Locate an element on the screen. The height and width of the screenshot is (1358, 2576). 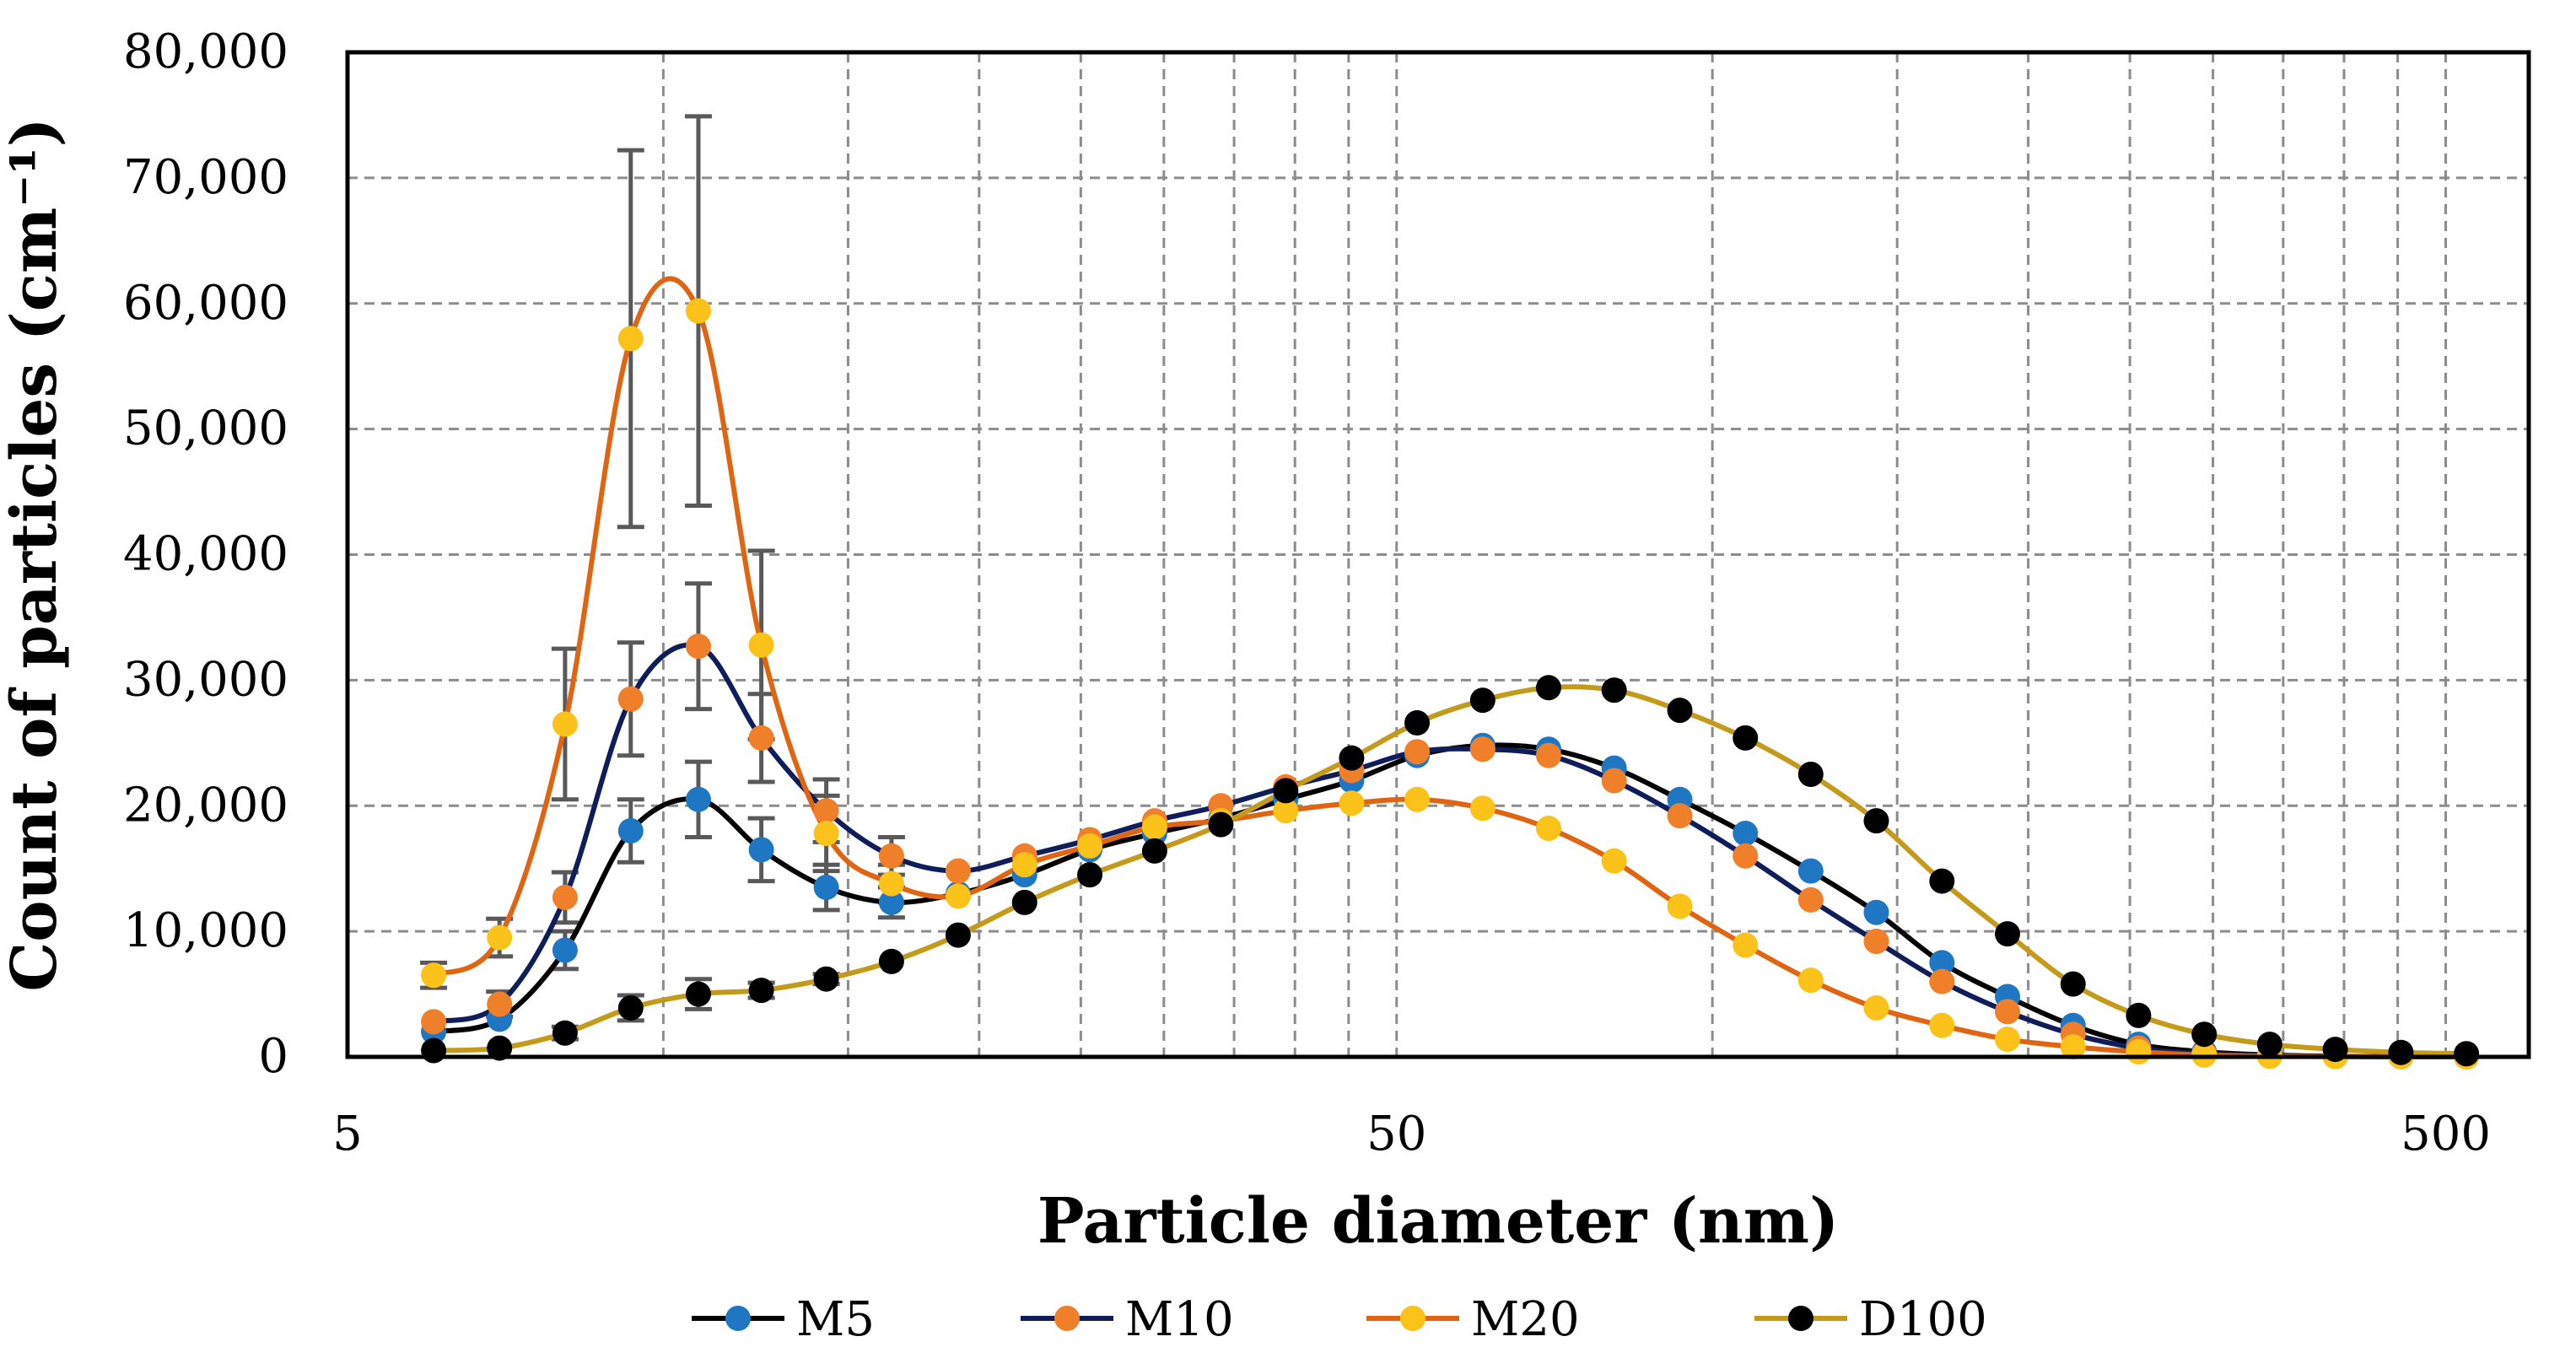
y-tick-label: 60,000 is located at coordinates (205, 303).